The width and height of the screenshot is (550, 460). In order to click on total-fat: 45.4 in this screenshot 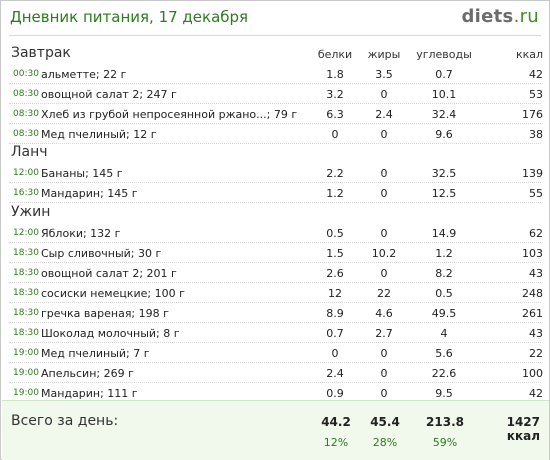, I will do `click(385, 422)`.